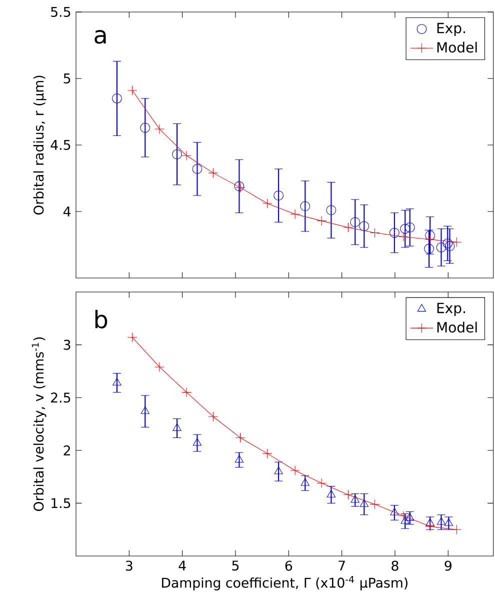 This screenshot has width=495, height=607. Describe the element at coordinates (448, 565) in the screenshot. I see `x-tick-label: 9` at that location.